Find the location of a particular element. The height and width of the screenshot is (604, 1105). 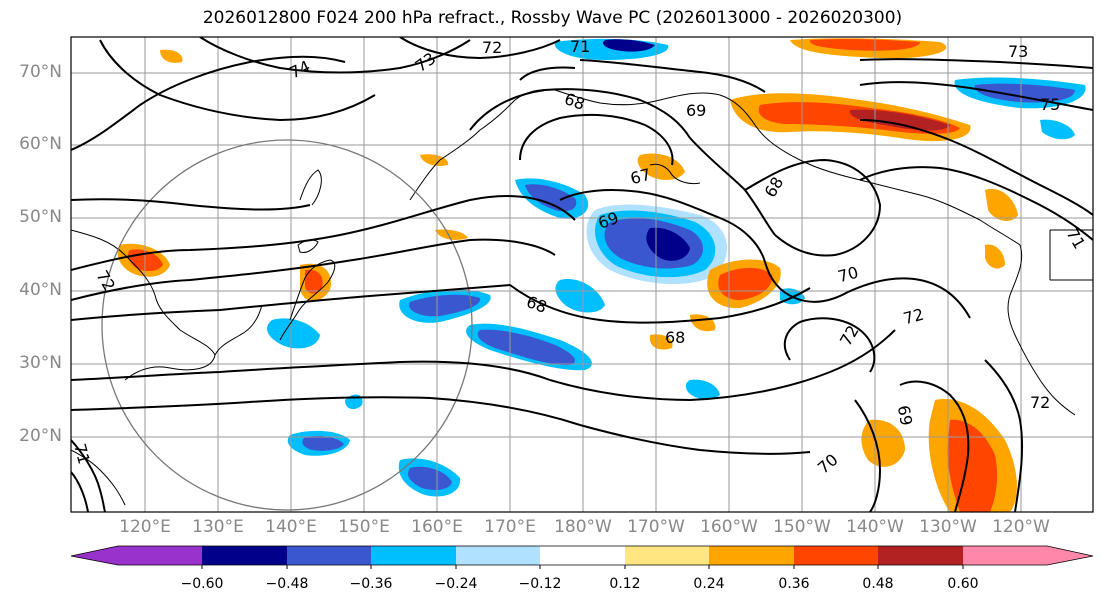

longitude-label: 140°E is located at coordinates (291, 527).